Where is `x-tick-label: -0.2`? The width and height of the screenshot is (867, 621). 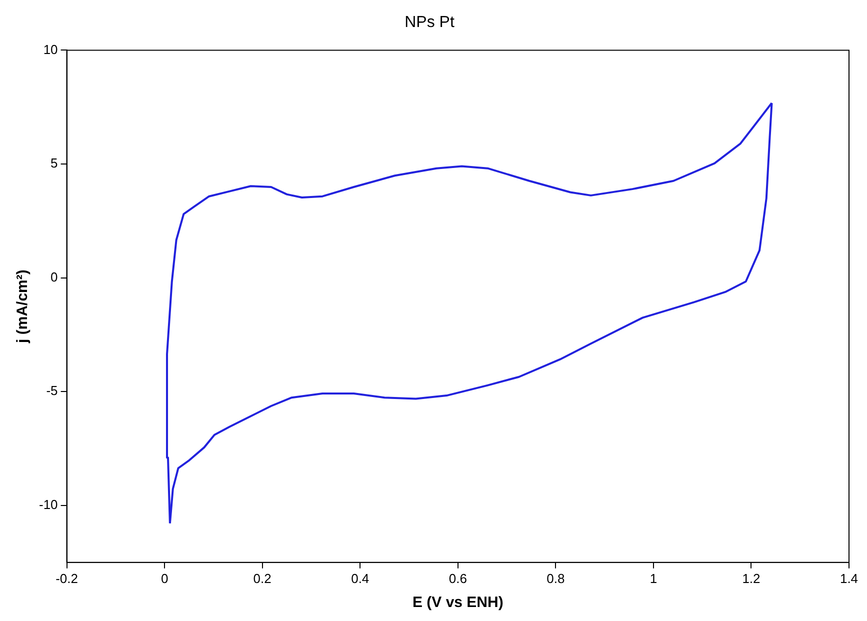
x-tick-label: -0.2 is located at coordinates (67, 578).